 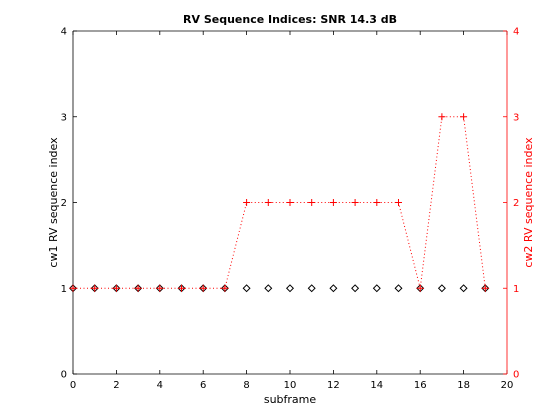 What do you see at coordinates (290, 399) in the screenshot?
I see `x-axis-label: subframe` at bounding box center [290, 399].